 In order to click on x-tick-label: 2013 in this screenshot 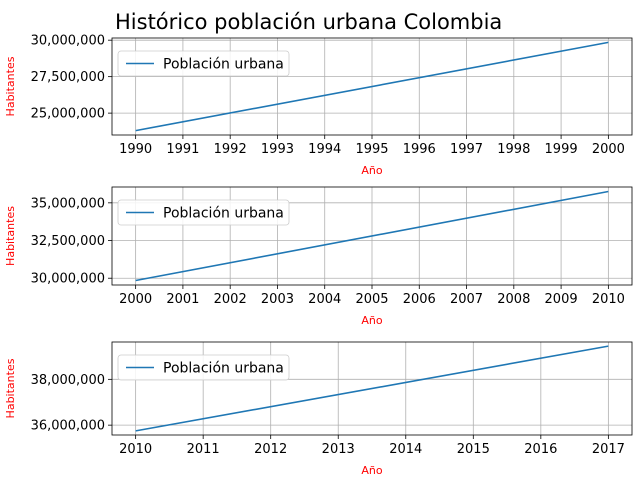, I will do `click(338, 449)`.